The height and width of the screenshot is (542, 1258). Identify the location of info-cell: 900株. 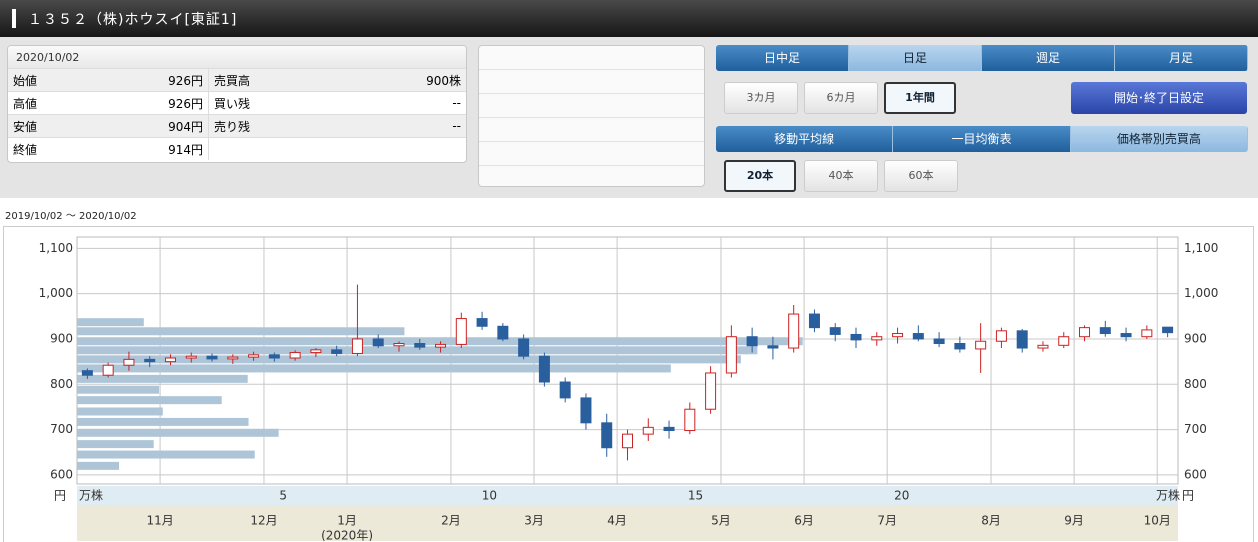
(372, 80).